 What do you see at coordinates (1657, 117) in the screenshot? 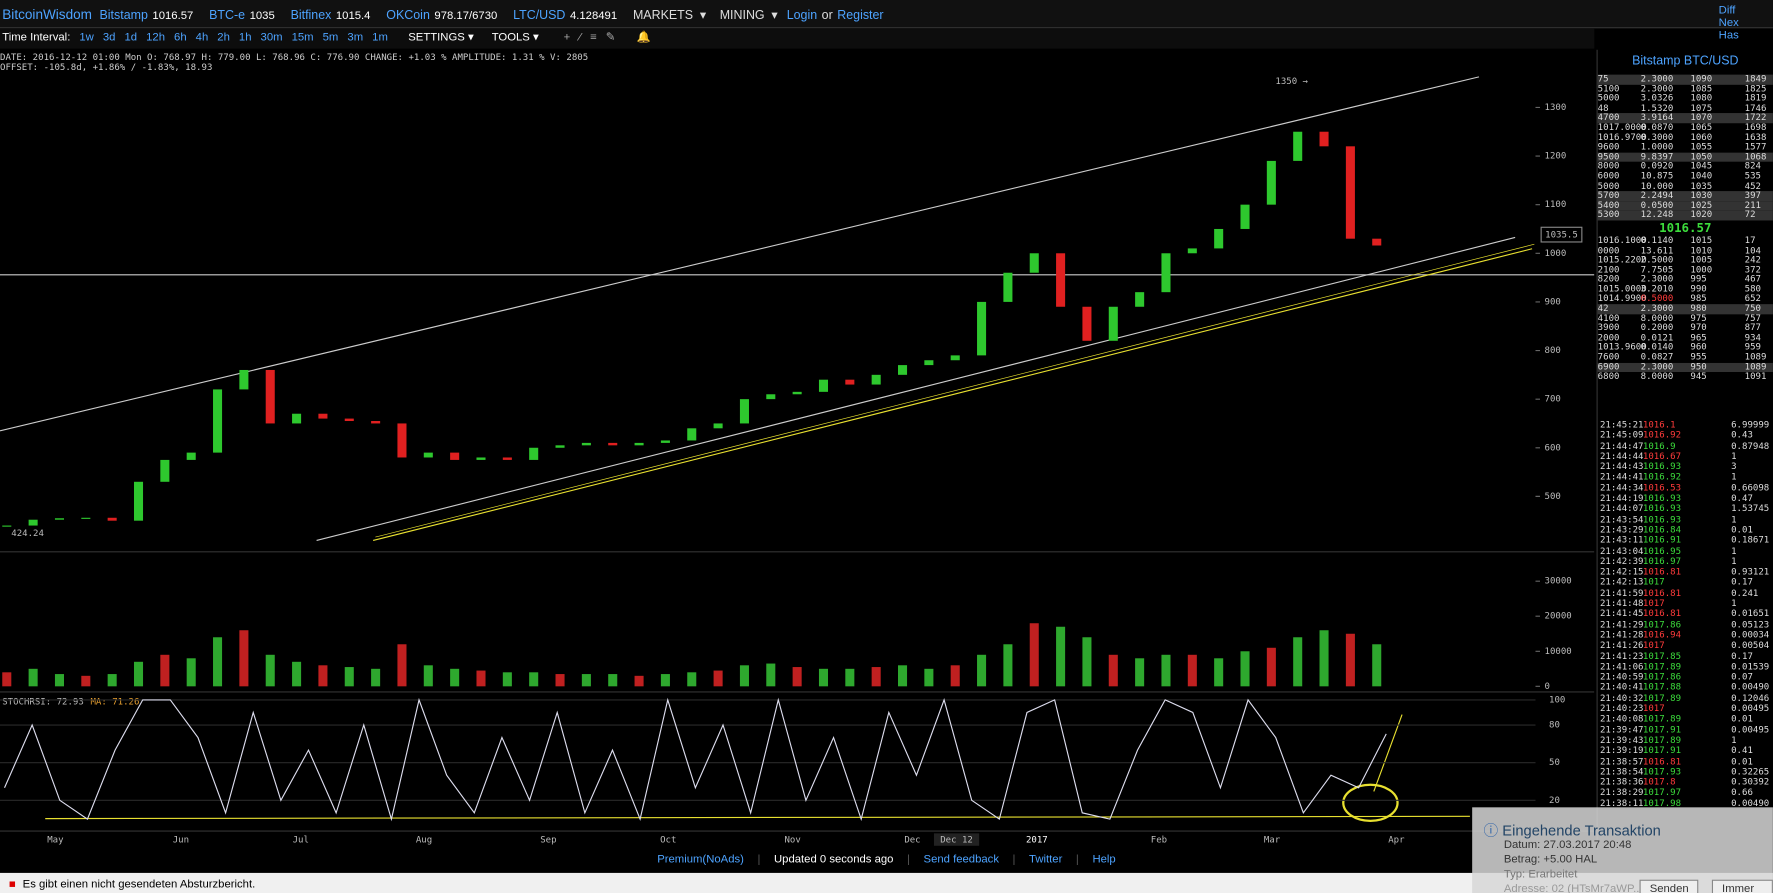
I see `book-cell: 3.9164` at bounding box center [1657, 117].